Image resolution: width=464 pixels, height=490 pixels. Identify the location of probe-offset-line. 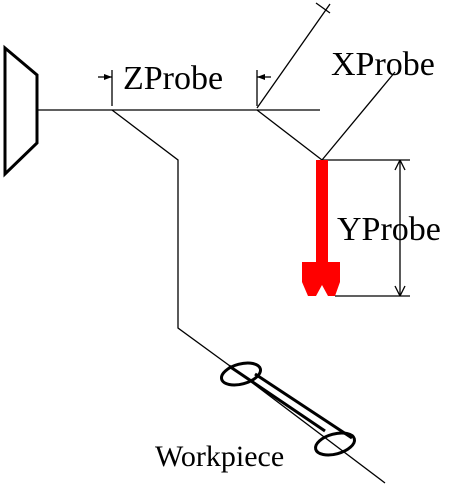
(289, 135).